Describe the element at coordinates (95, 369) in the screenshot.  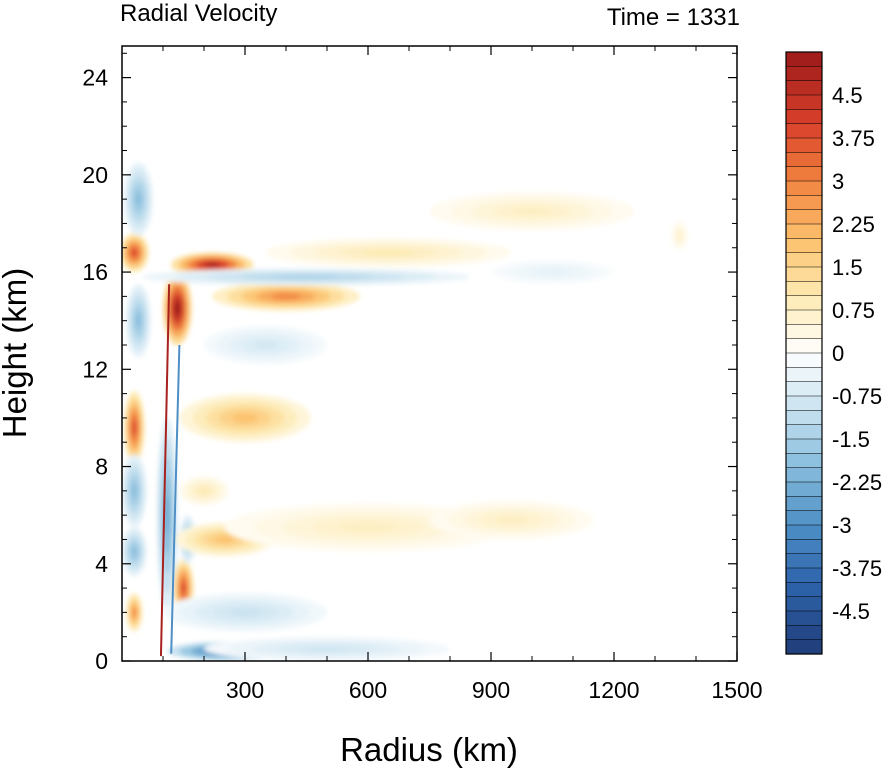
I see `y-tick-label: 12` at that location.